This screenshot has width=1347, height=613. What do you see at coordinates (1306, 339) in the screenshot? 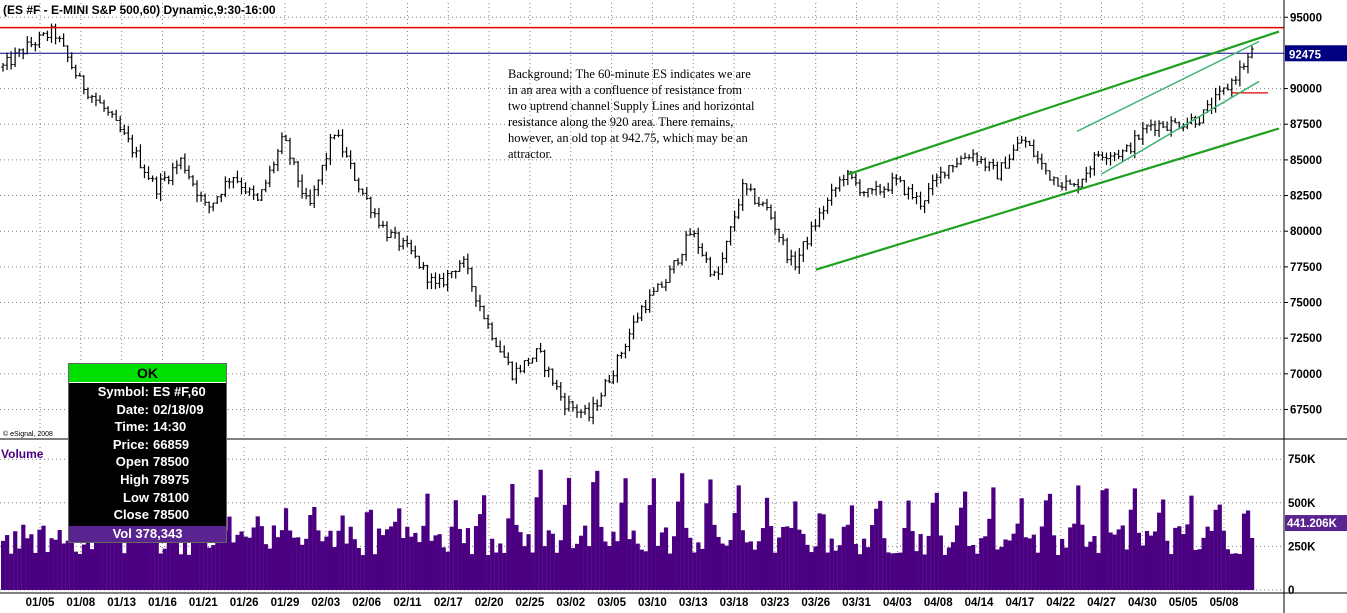
I see `y-tick-label: 72500` at bounding box center [1306, 339].